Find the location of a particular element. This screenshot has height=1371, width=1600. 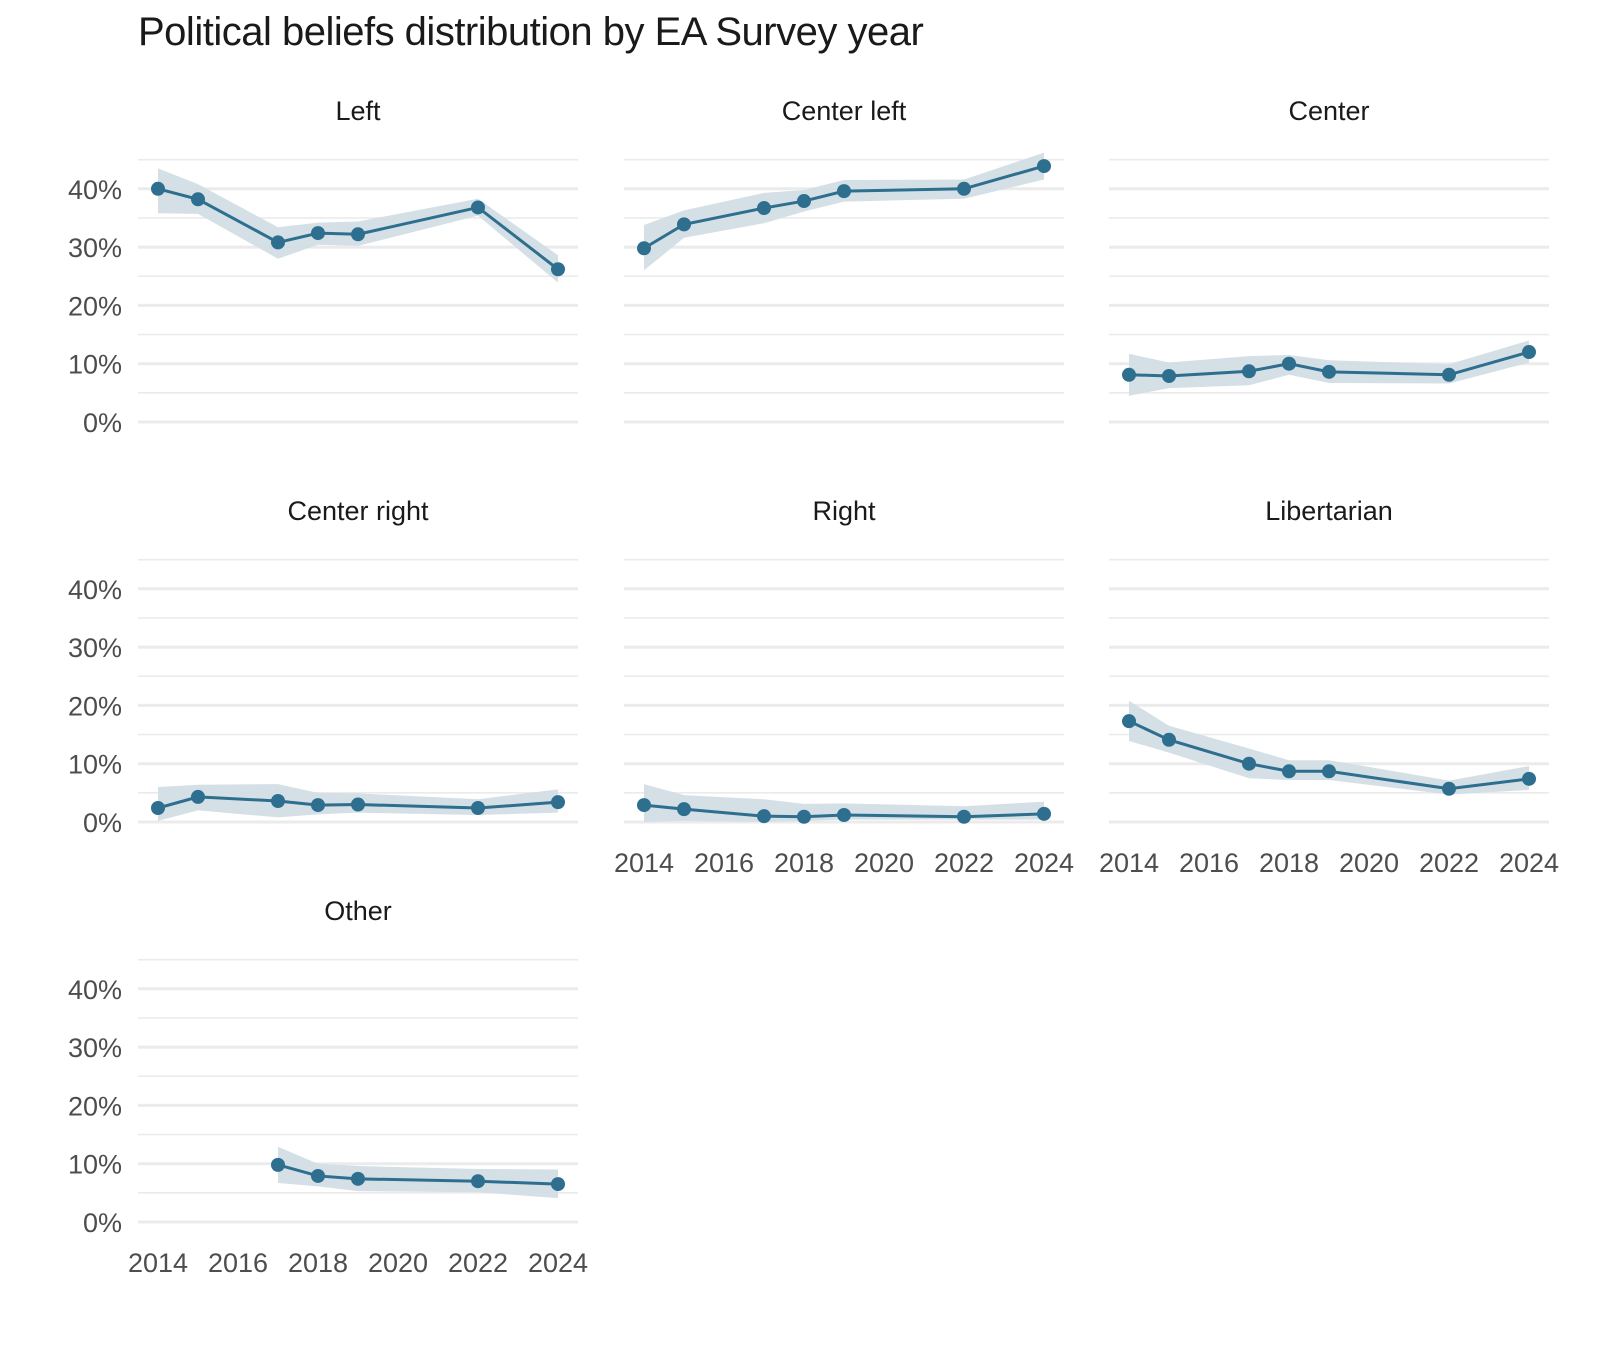

facet-left: Left 0% 10% 20% 30% 40% is located at coordinates (323, 267).